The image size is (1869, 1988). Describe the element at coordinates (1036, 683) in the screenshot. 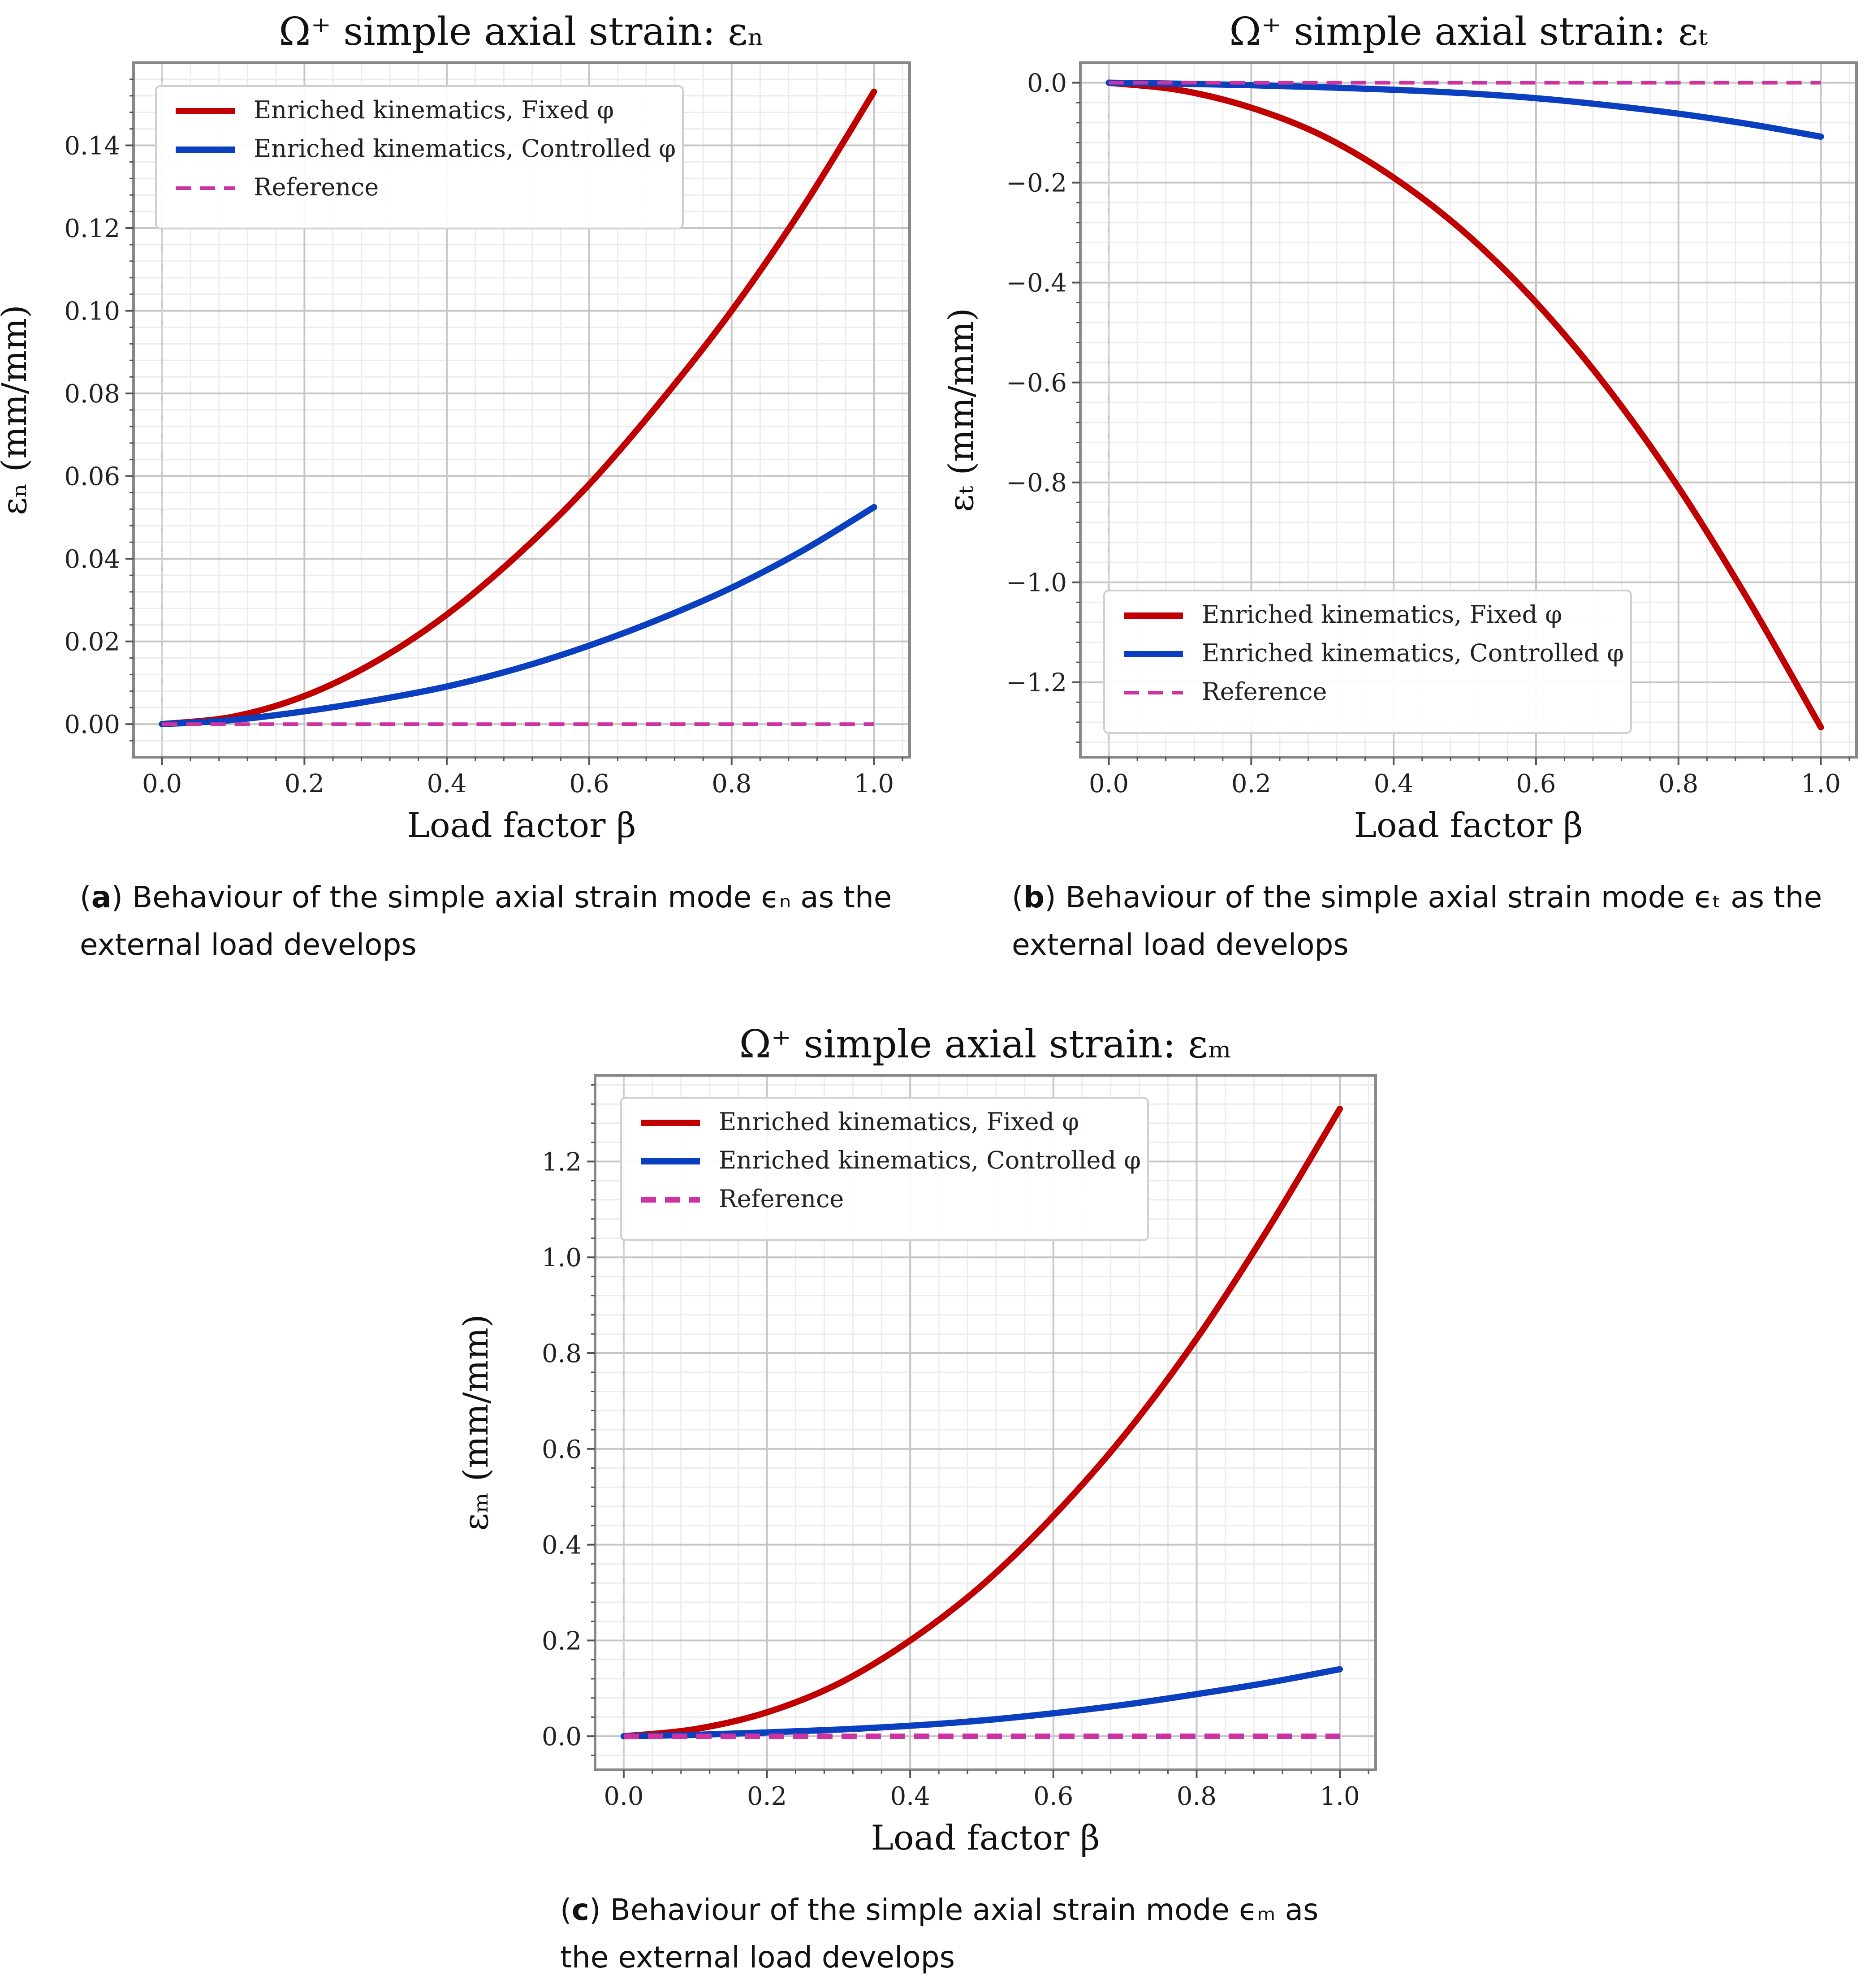

I see `y-tick-label: −1.2` at that location.